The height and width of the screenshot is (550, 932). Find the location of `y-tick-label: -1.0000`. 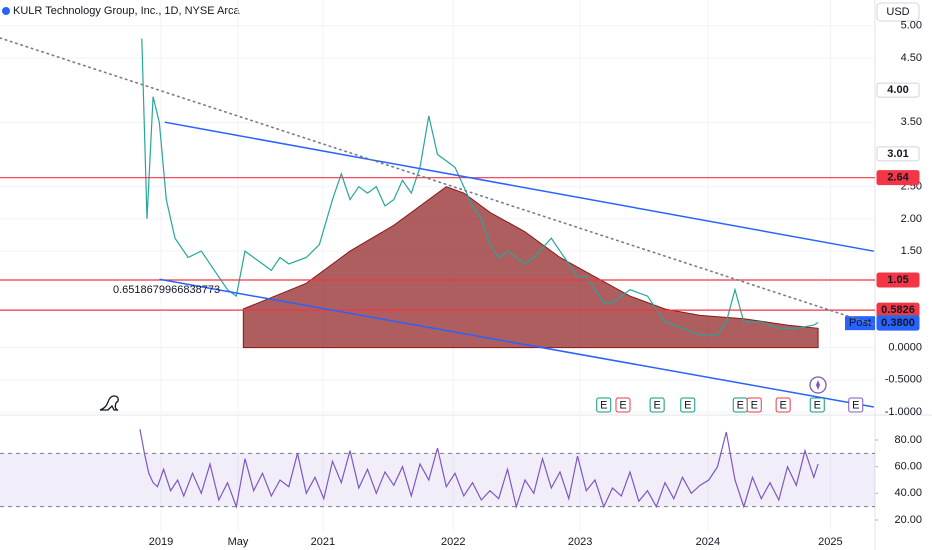

y-tick-label: -1.0000 is located at coordinates (903, 412).